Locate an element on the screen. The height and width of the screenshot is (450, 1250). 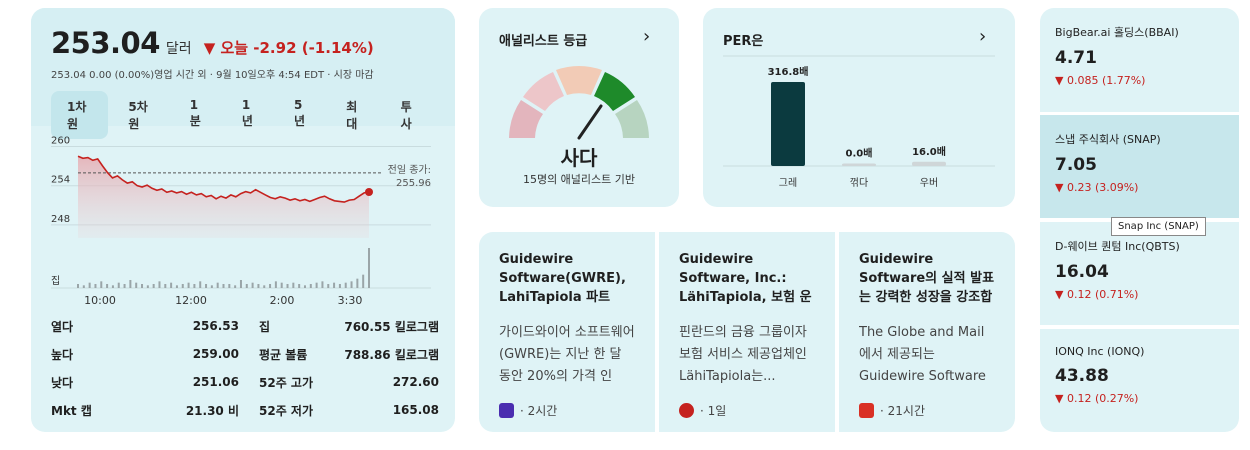
stat-value: 251.06 is located at coordinates (215, 382).